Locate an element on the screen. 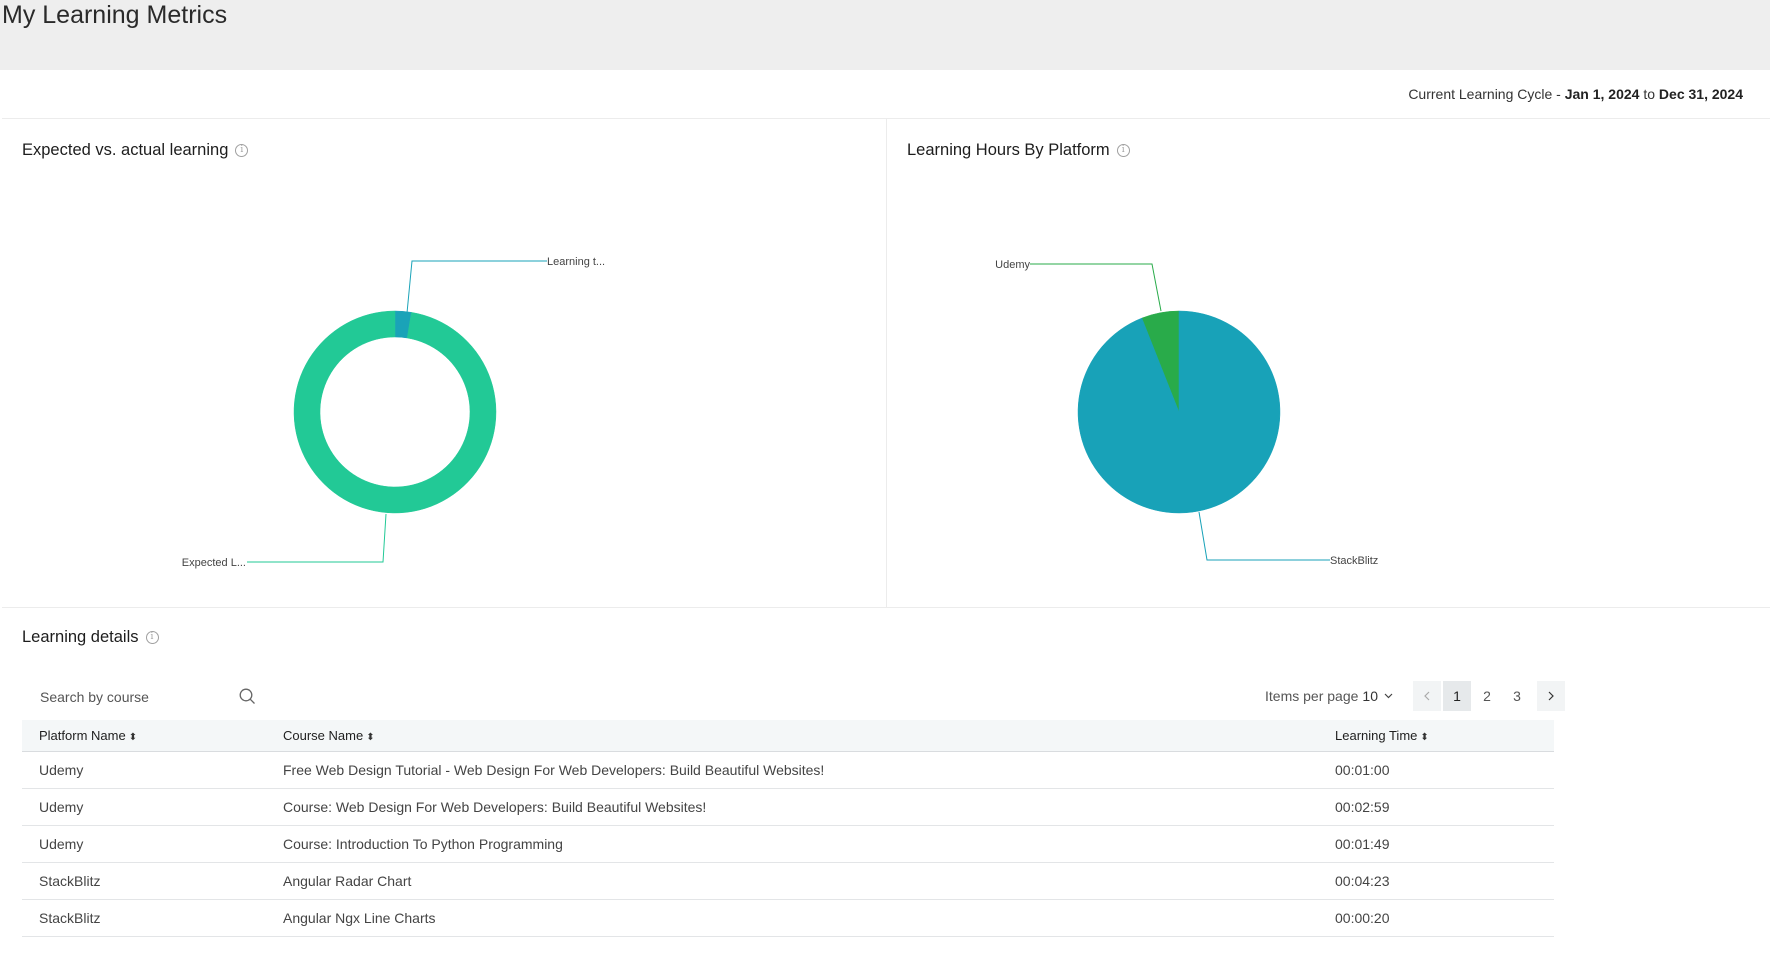 This screenshot has height=977, width=1770. course-cell: Angular Radar Chart is located at coordinates (347, 880).